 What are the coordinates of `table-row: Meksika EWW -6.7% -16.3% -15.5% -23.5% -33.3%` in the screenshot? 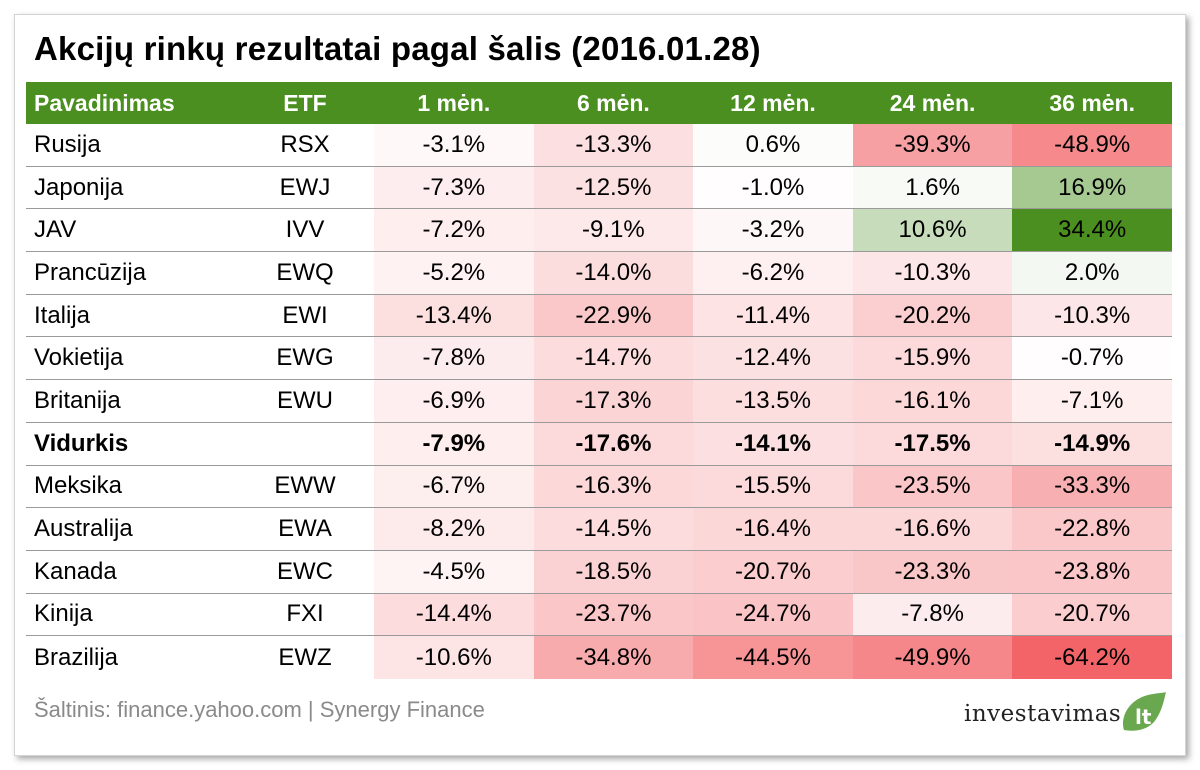 It's located at (599, 487).